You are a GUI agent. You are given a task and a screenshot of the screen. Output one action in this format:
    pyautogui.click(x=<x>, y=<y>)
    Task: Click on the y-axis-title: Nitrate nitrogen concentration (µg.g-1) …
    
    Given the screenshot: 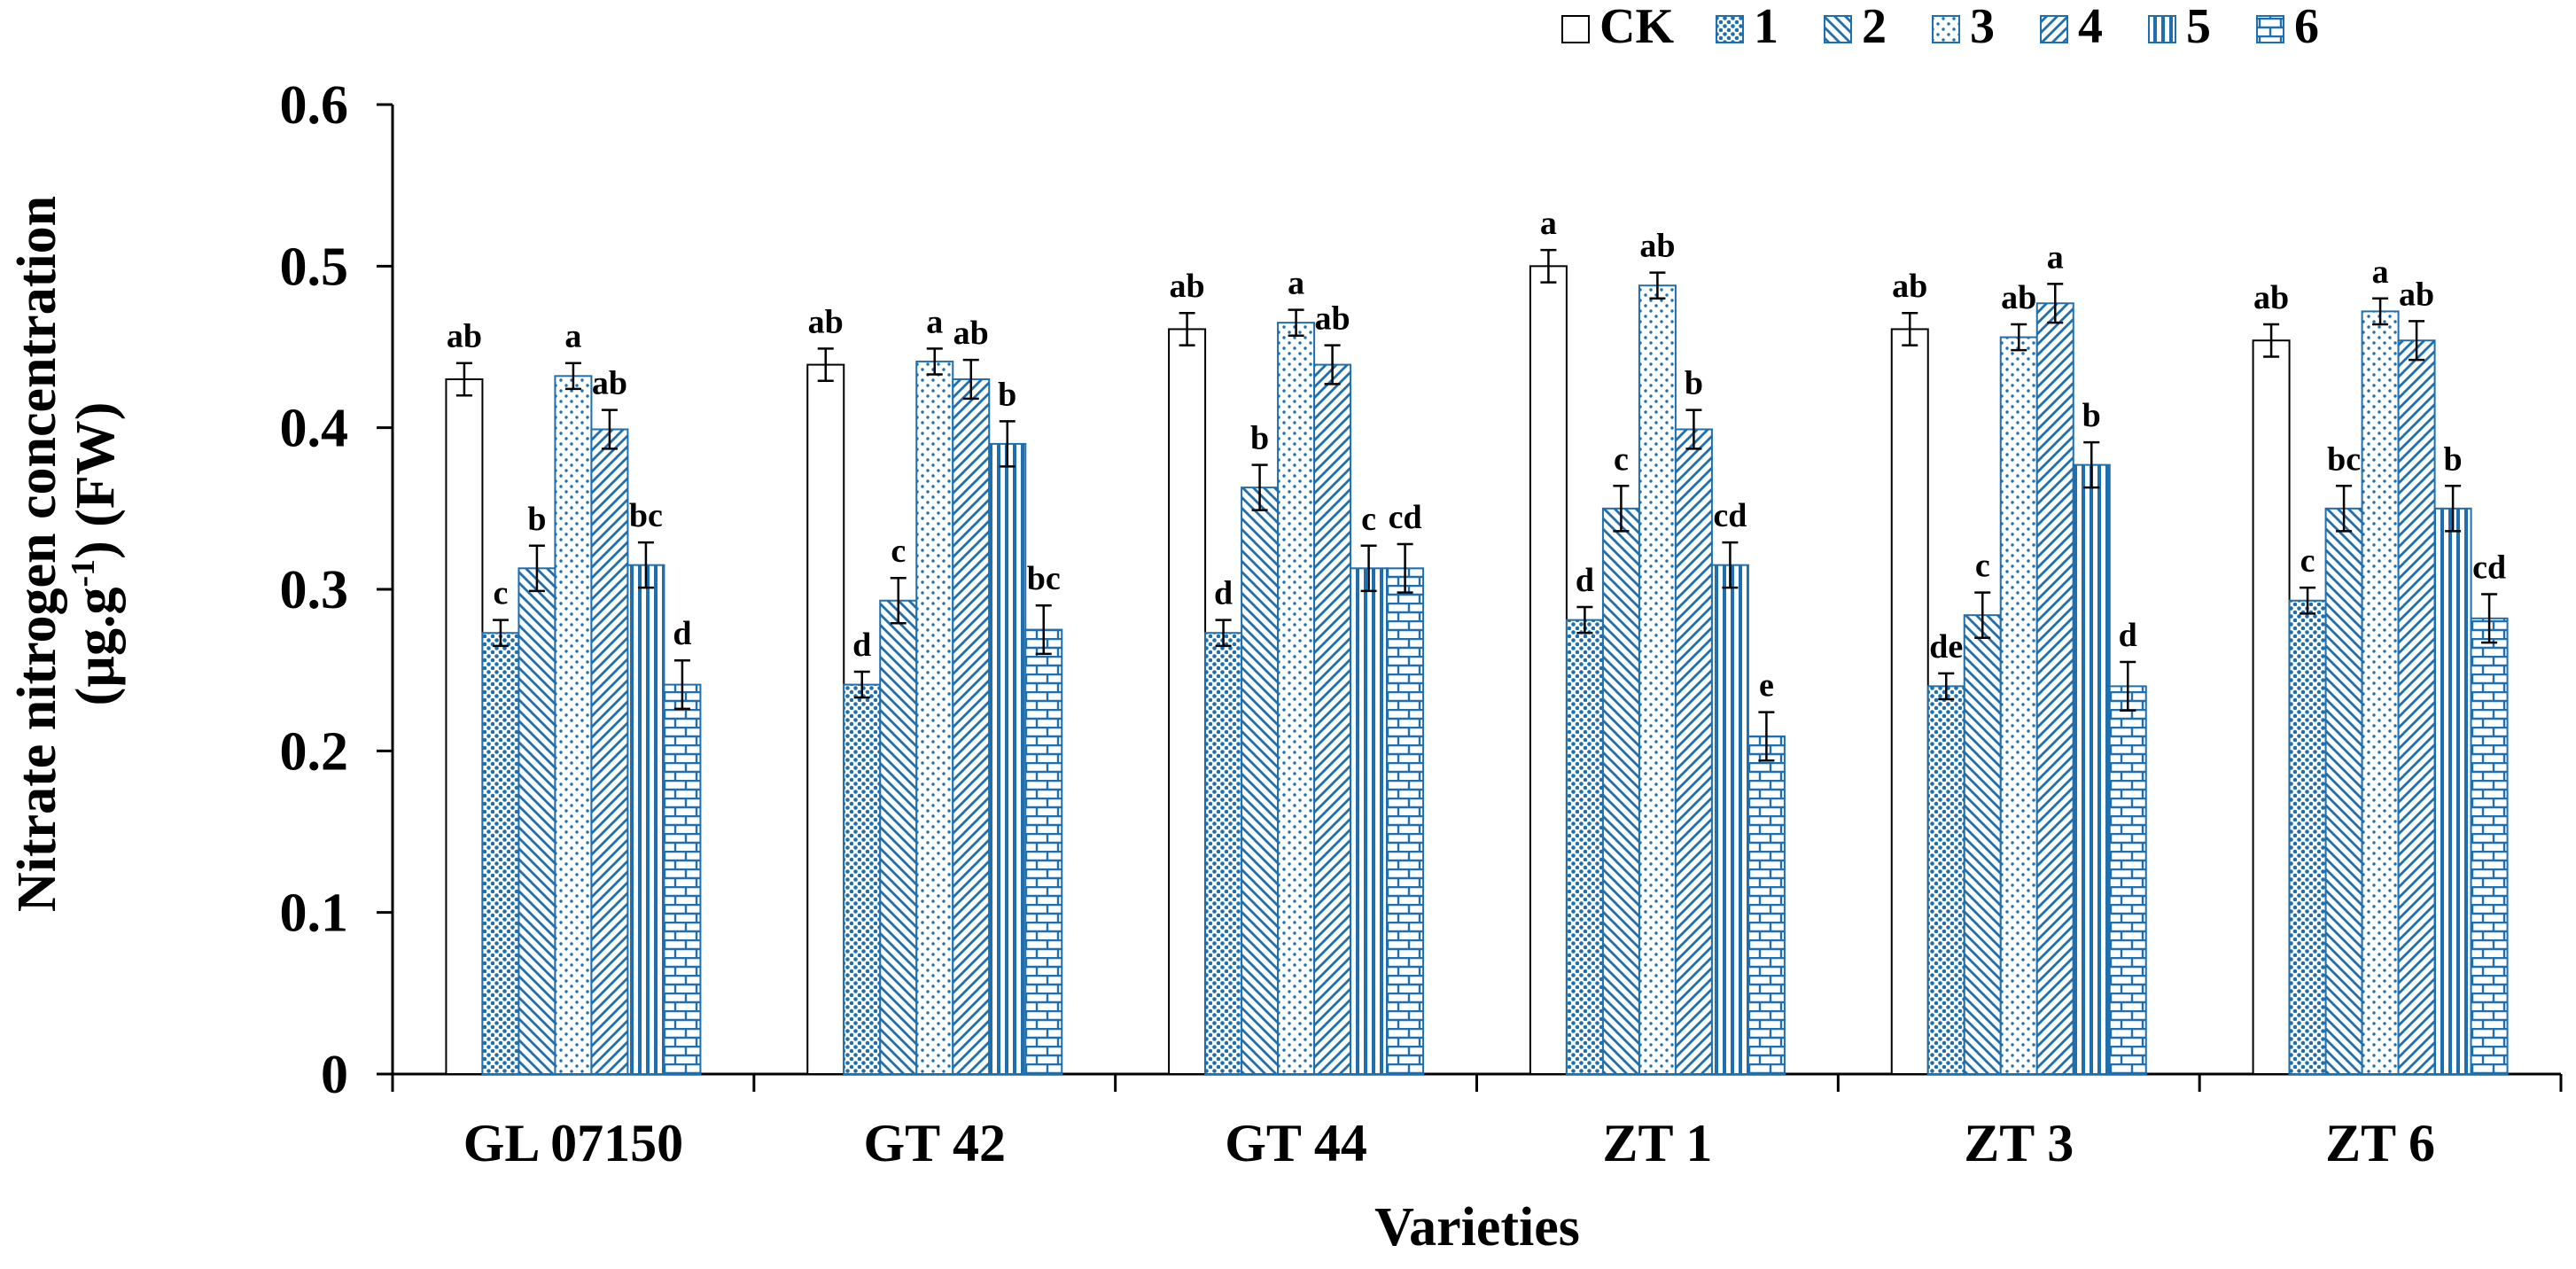 What is the action you would take?
    pyautogui.click(x=67, y=554)
    